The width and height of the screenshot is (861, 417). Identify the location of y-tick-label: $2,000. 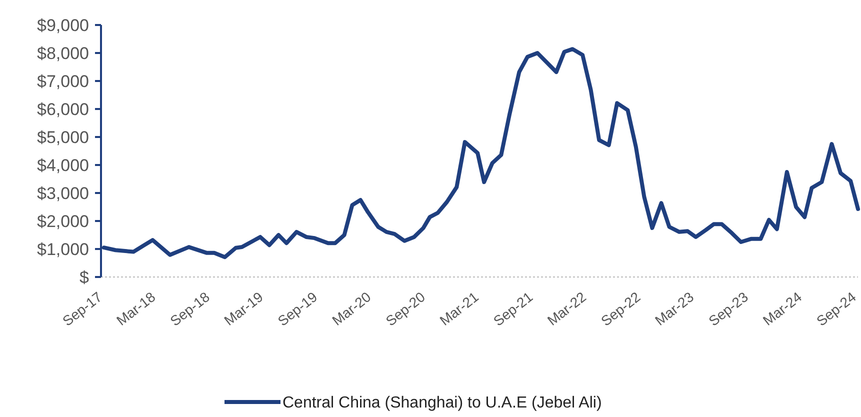
(63, 221).